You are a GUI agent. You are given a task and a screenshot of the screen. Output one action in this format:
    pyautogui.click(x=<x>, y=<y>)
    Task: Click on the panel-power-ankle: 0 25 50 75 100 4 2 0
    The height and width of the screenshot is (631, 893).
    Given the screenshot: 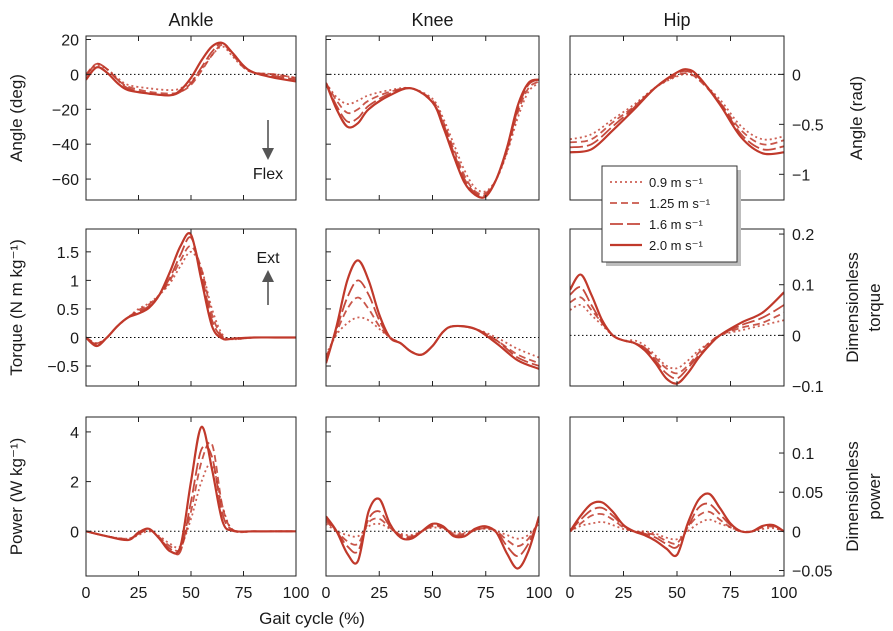 What is the action you would take?
    pyautogui.click(x=190, y=509)
    